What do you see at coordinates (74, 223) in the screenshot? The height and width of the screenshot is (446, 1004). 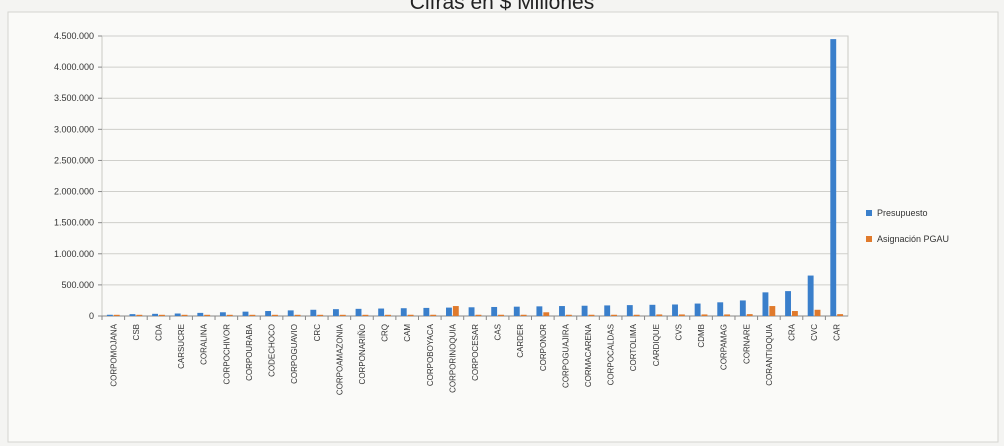 I see `y-tick-label: 1.500.000` at bounding box center [74, 223].